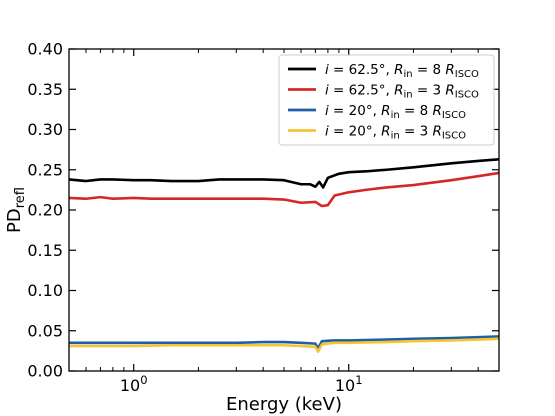  Describe the element at coordinates (134, 384) in the screenshot. I see `x-tick-label: 10⁰` at that location.